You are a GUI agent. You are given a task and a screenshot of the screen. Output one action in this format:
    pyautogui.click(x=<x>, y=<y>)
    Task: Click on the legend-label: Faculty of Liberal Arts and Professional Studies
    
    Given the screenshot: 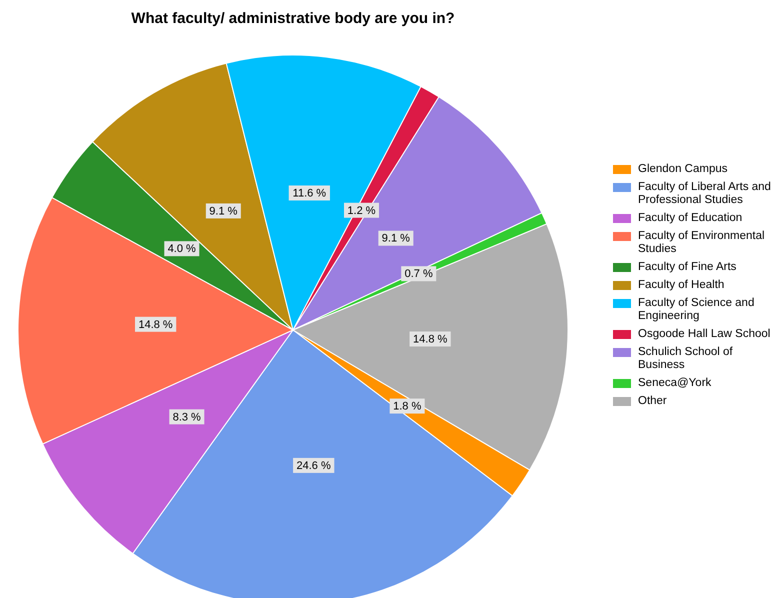 What is the action you would take?
    pyautogui.click(x=705, y=194)
    